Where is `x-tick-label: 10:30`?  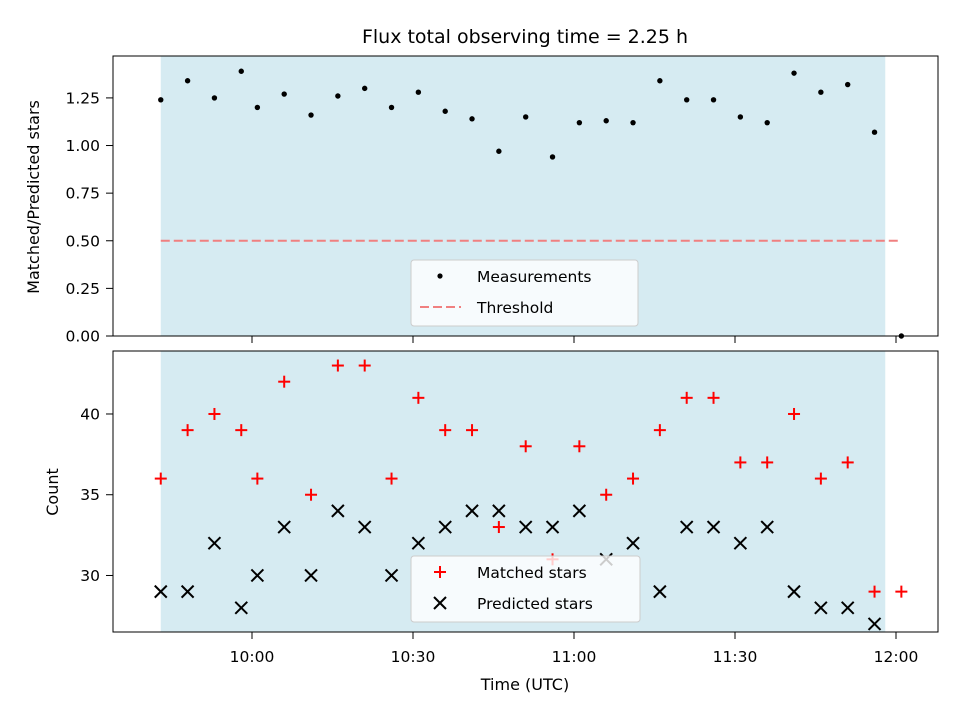 x-tick-label: 10:30 is located at coordinates (413, 657).